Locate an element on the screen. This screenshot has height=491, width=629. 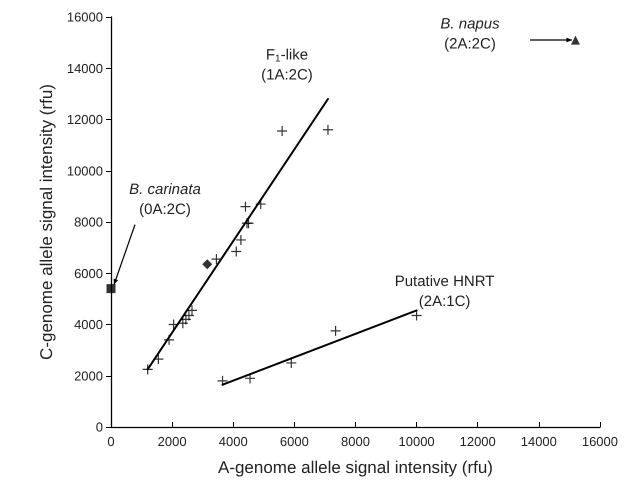
x-tick-label: 2000 is located at coordinates (172, 441).